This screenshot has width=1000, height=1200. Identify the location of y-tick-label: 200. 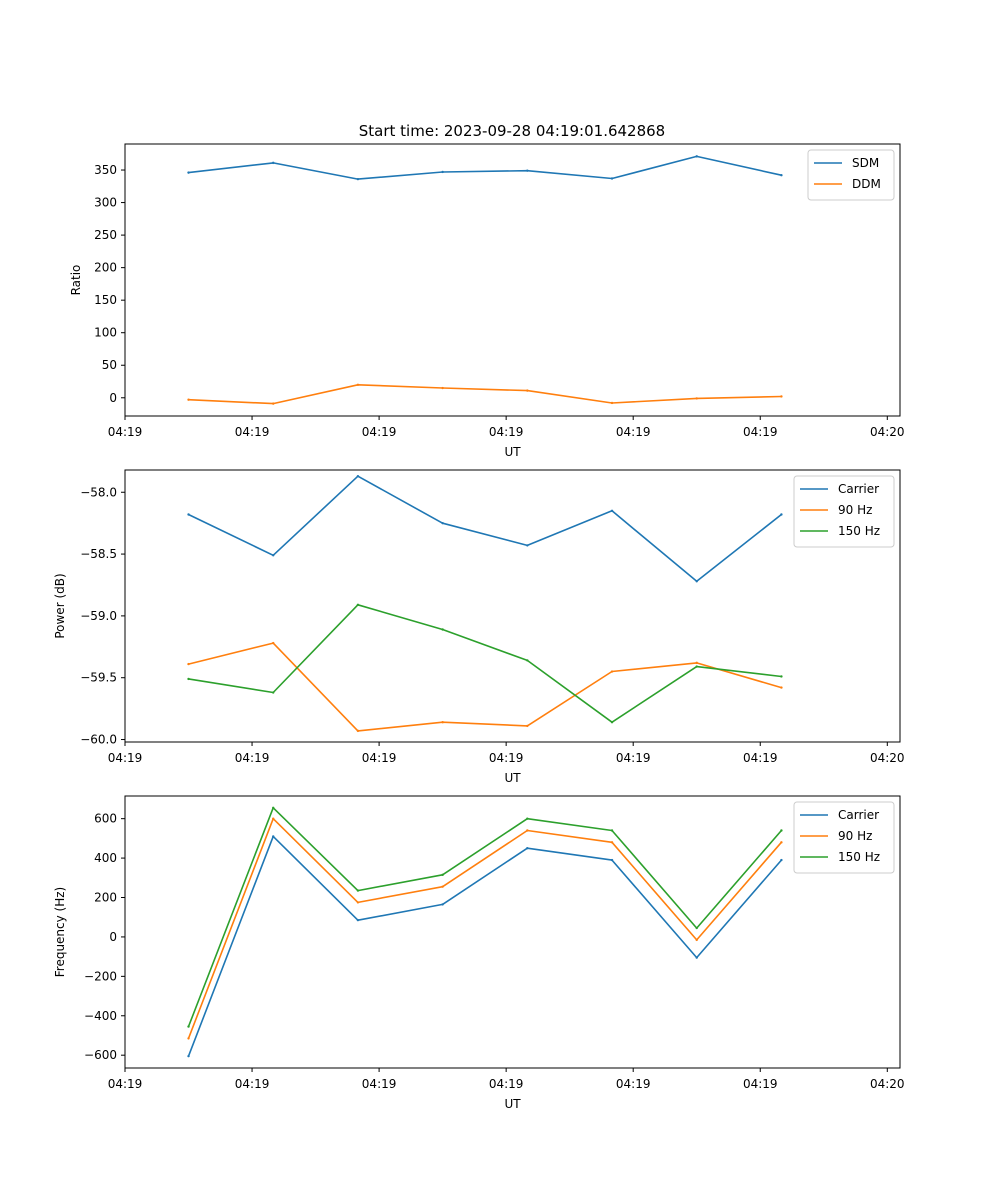
(105, 898).